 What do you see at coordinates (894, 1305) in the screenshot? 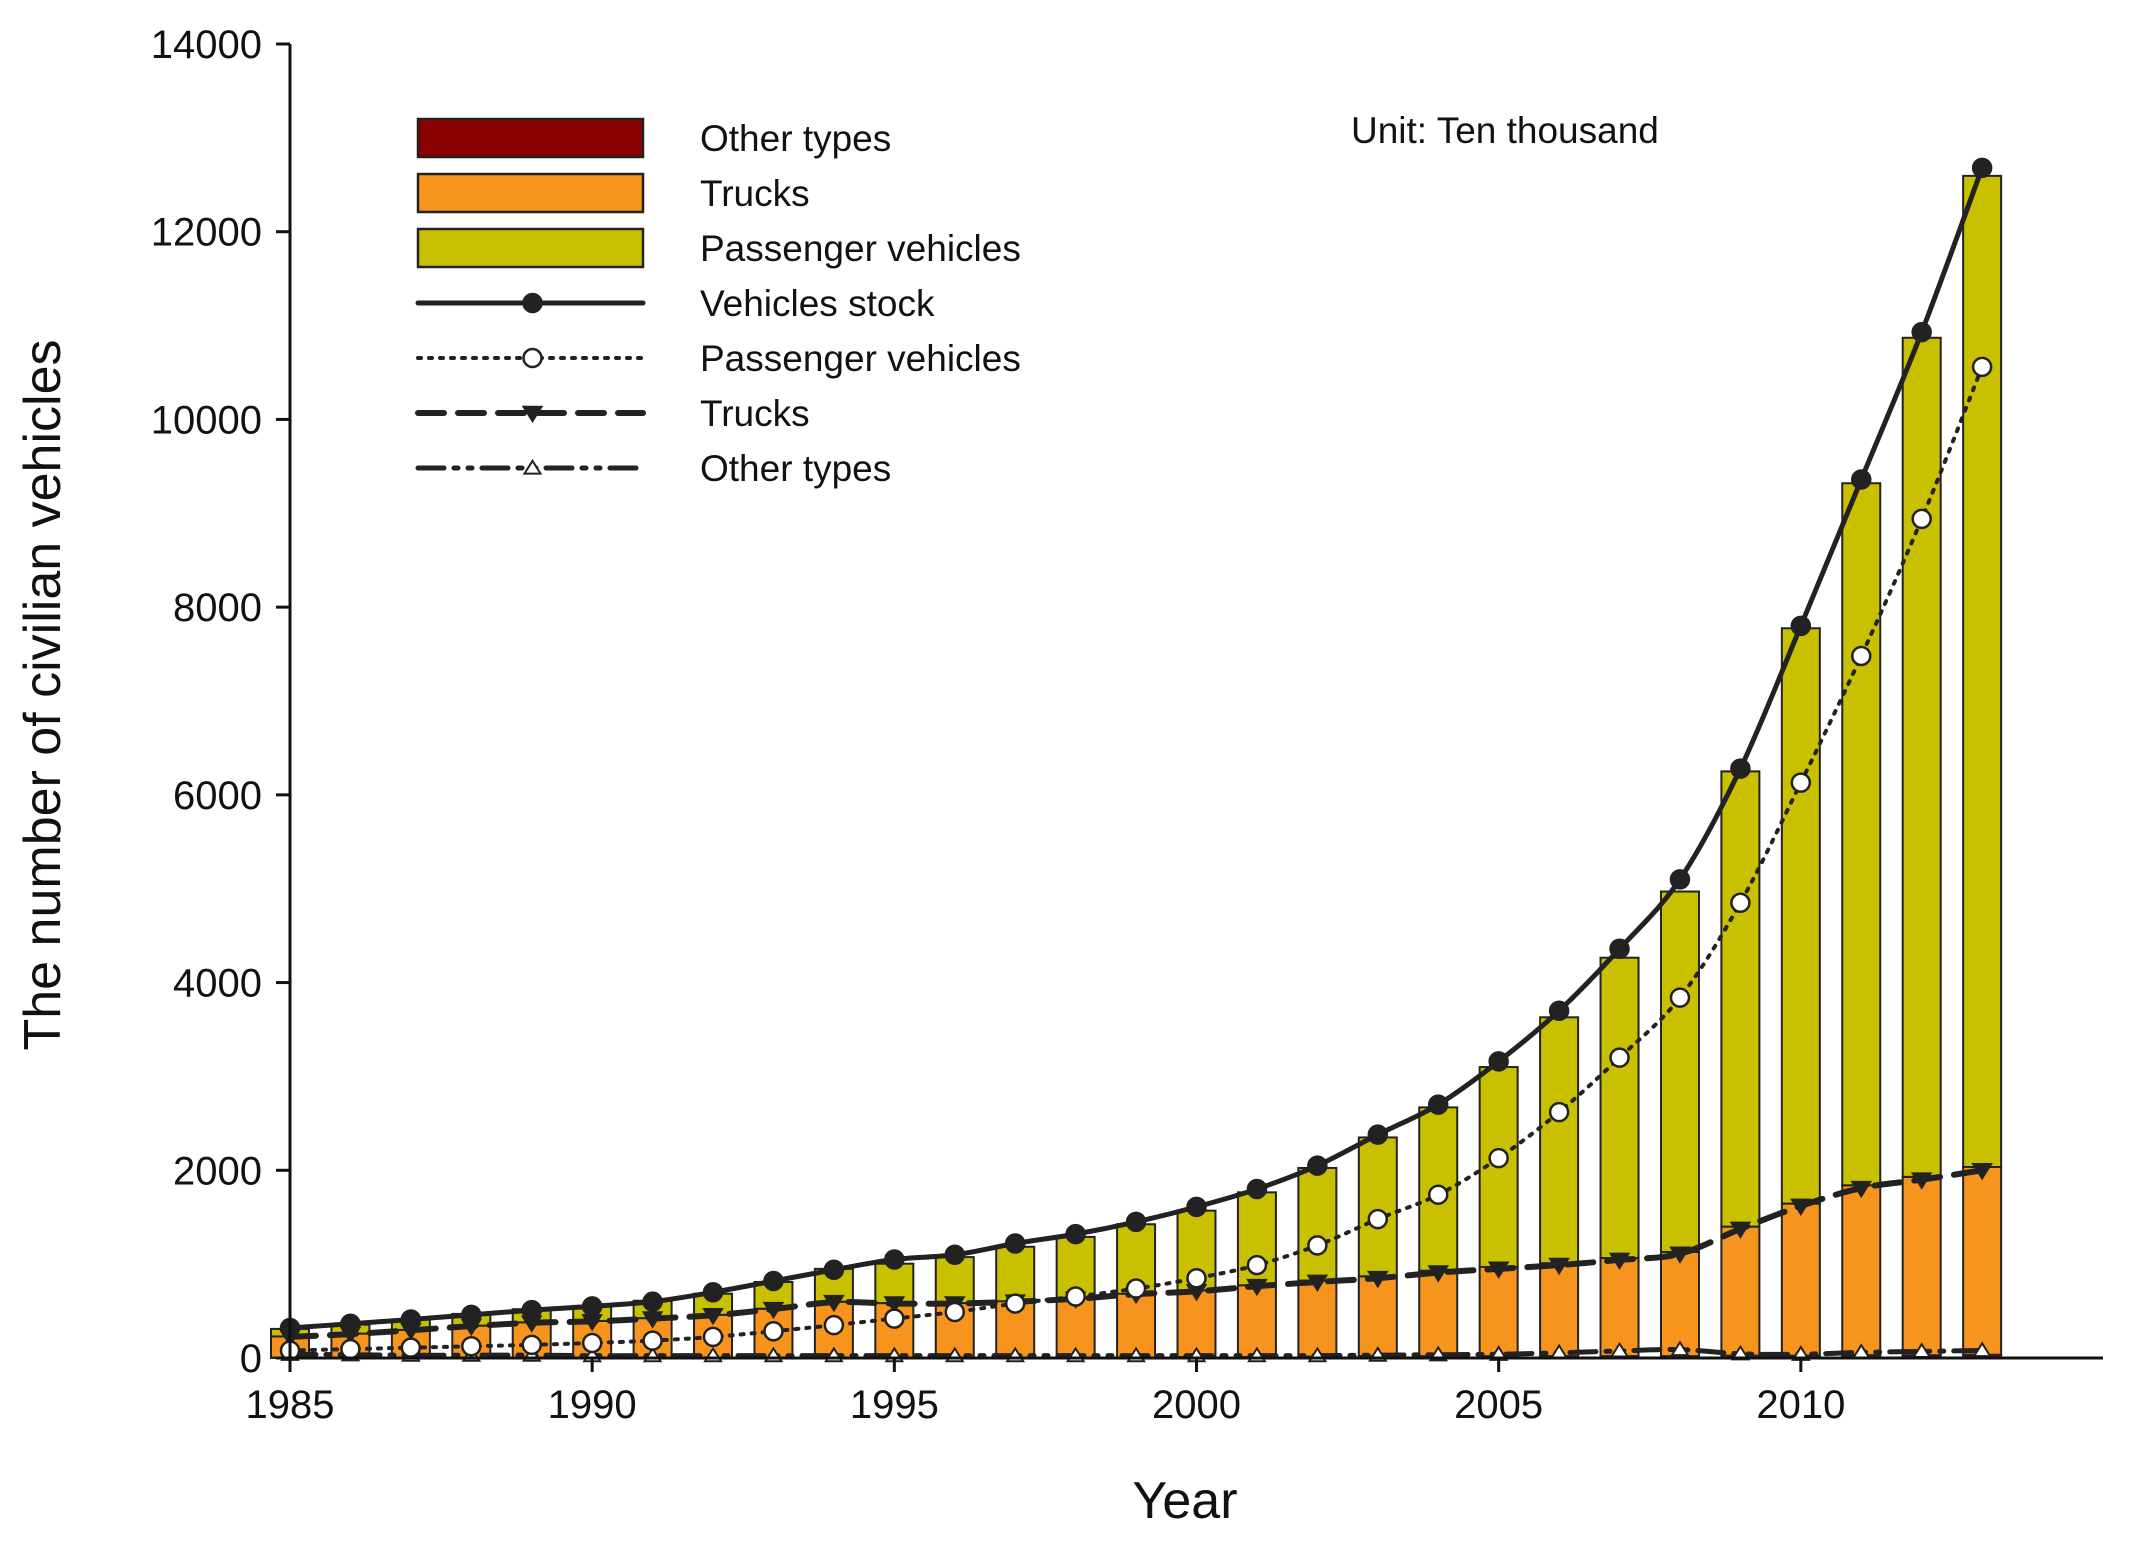
I see `point-trucks-1995` at bounding box center [894, 1305].